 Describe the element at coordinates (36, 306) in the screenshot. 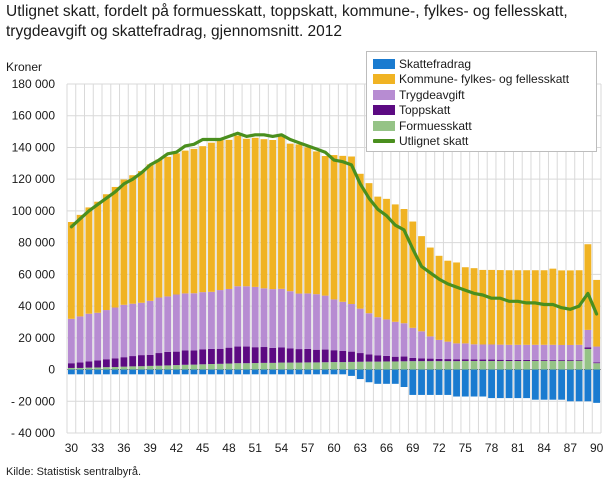

I see `y-tick-label: 40 000` at that location.